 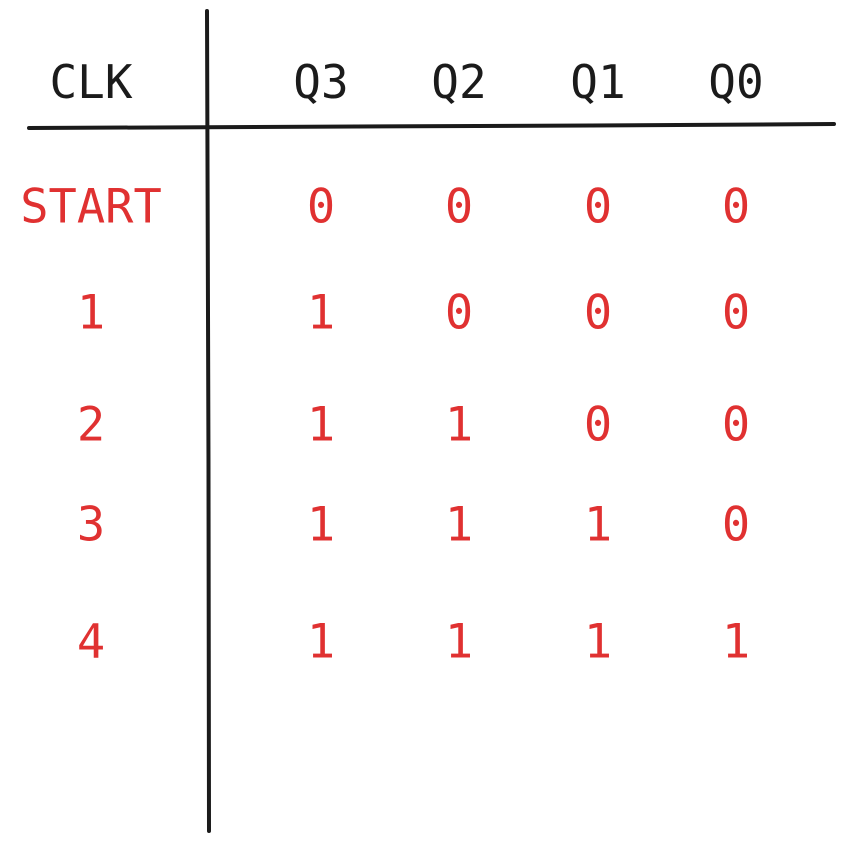 I want to click on cell-q0: 1, so click(x=736, y=642).